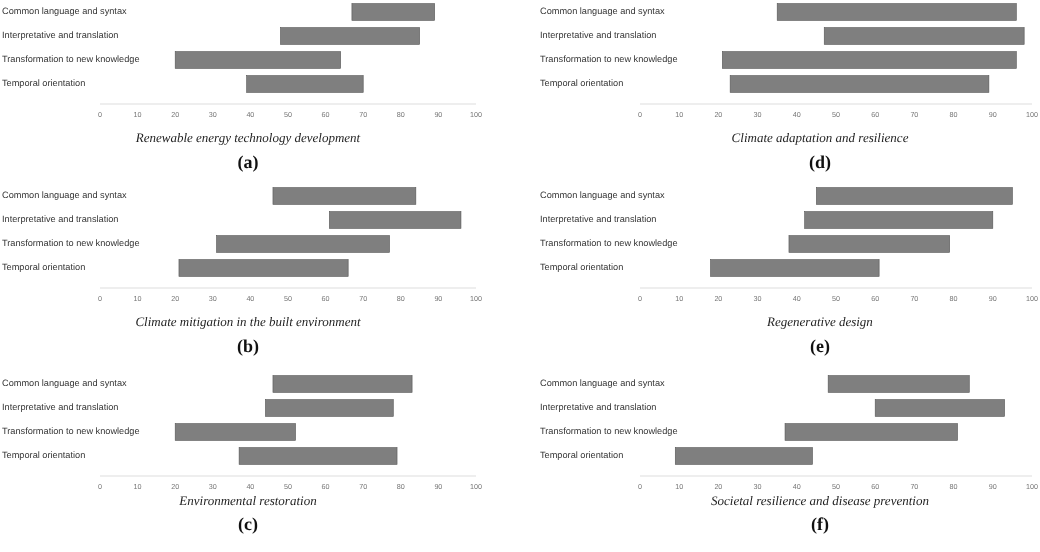 This screenshot has height=552, width=1040. I want to click on text: (d), so click(820, 162).